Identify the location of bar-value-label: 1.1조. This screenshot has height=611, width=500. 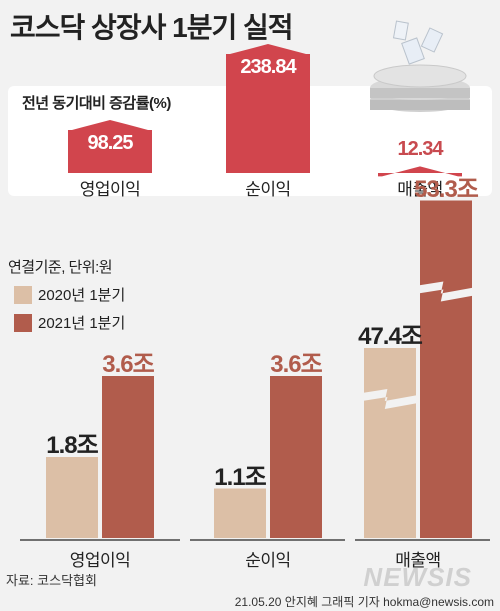
(240, 477).